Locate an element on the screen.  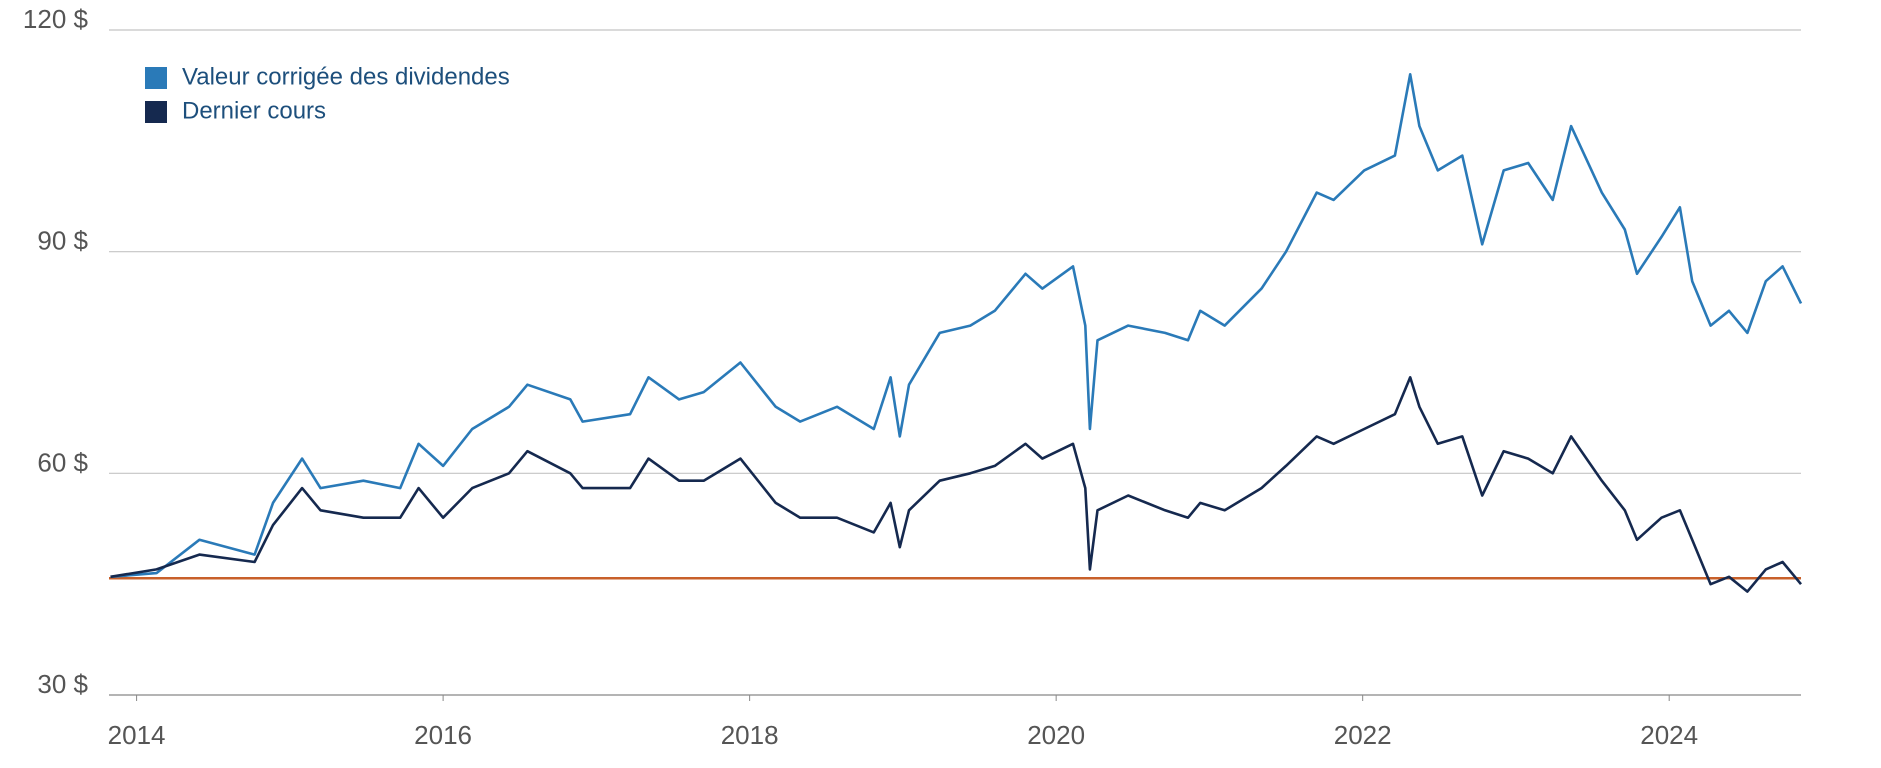
y-tick-label: 30 $ is located at coordinates (62, 684).